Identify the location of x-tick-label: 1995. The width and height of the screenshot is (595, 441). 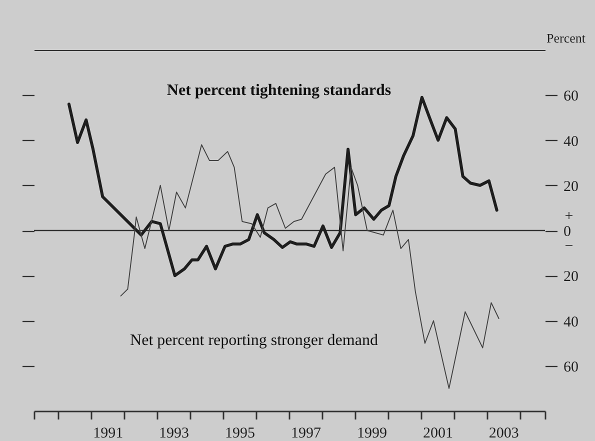
(240, 433).